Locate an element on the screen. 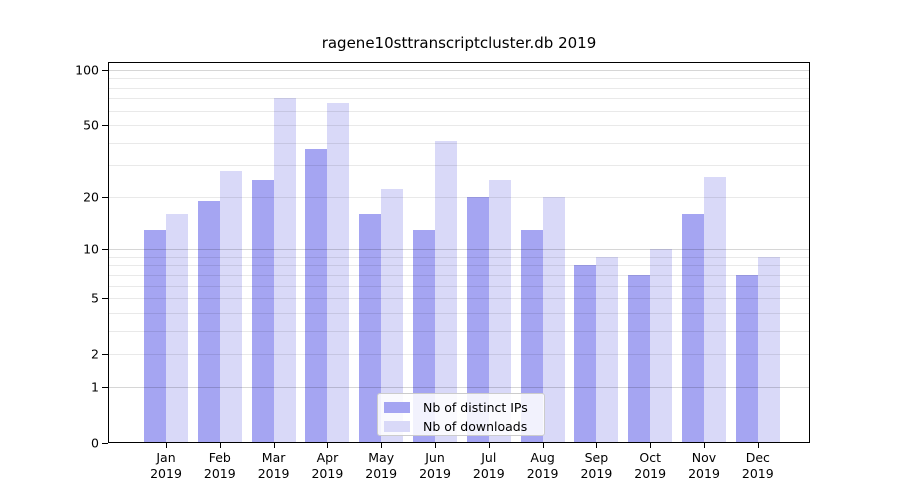 Image resolution: width=900 pixels, height=500 pixels. x-axis-tick-label: Oct 2019 is located at coordinates (650, 466).